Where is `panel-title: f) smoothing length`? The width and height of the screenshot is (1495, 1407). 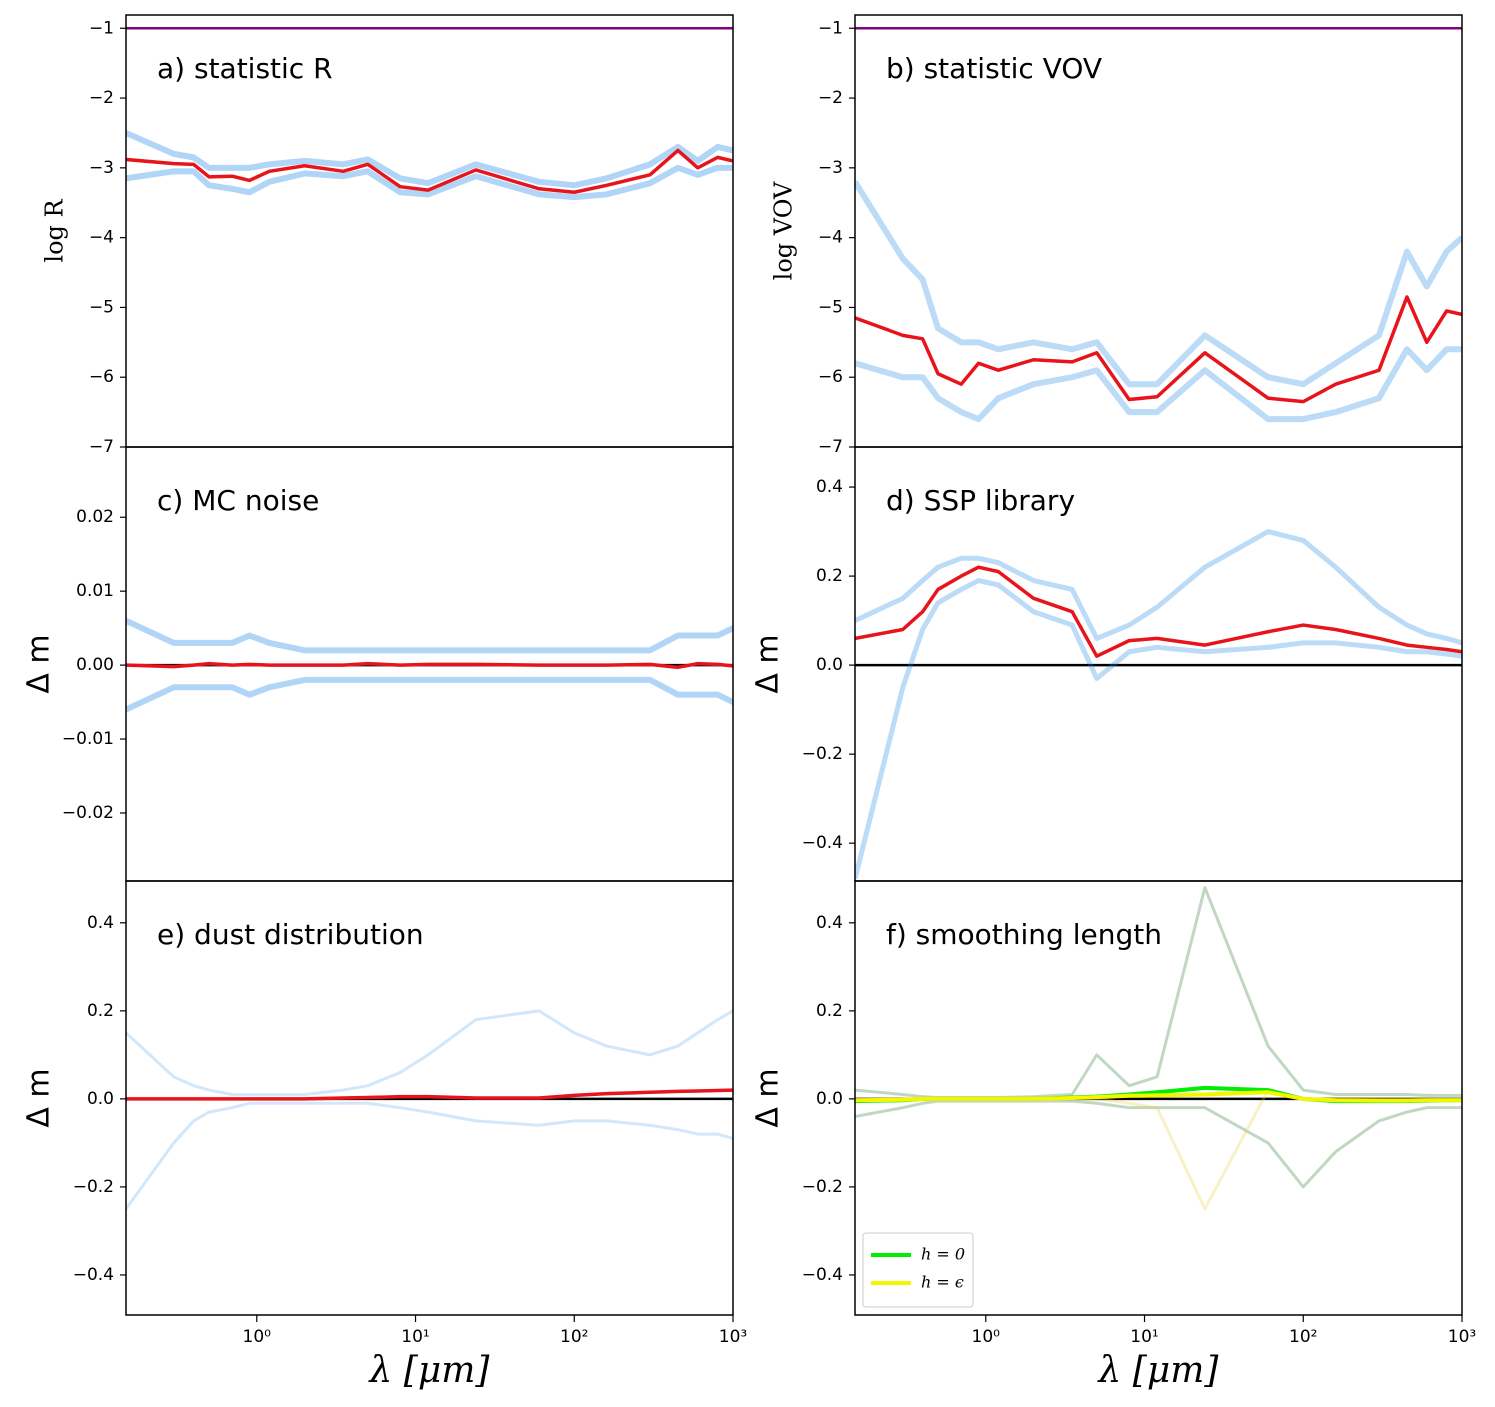
panel-title: f) smoothing length is located at coordinates (1024, 934).